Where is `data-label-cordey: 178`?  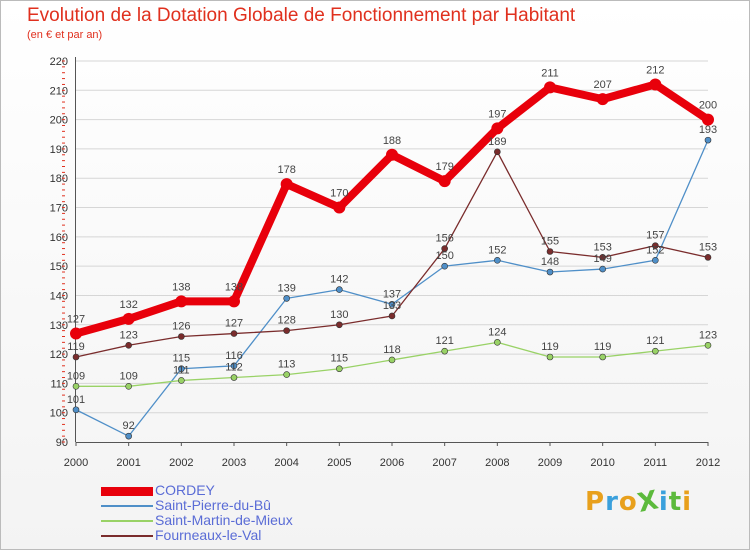
data-label-cordey: 178 is located at coordinates (286, 170).